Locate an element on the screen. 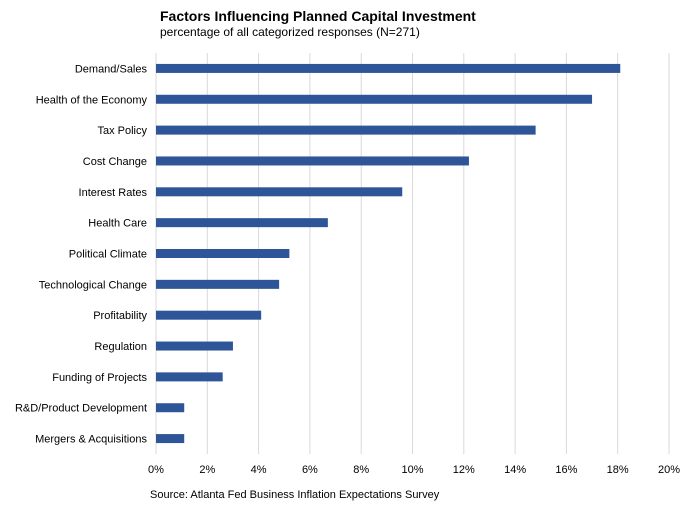  category-label: R&D/Product Development is located at coordinates (81, 409).